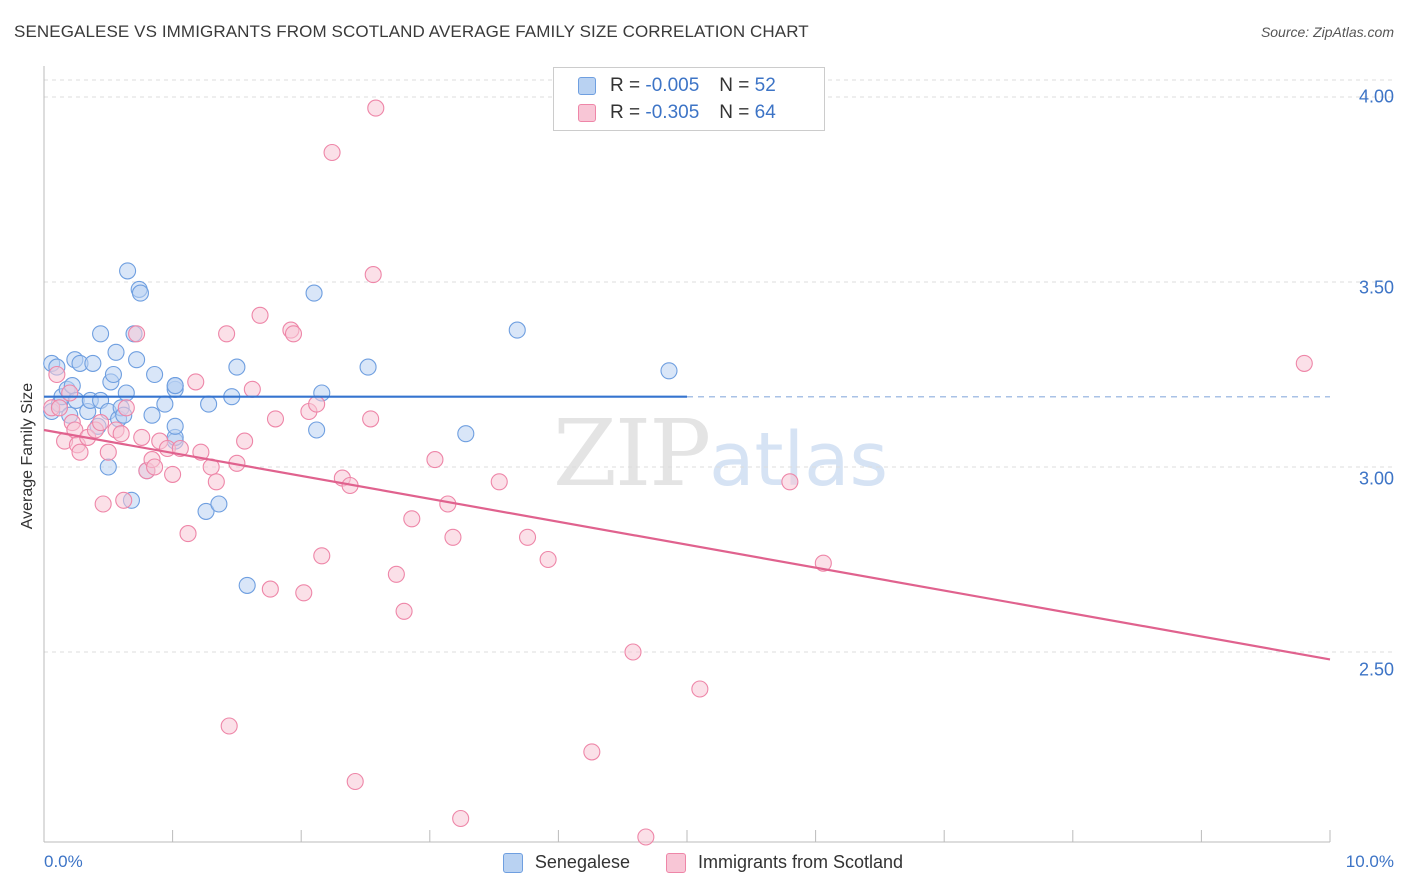  Describe the element at coordinates (587, 113) in the screenshot. I see `scotland-swatch` at that location.